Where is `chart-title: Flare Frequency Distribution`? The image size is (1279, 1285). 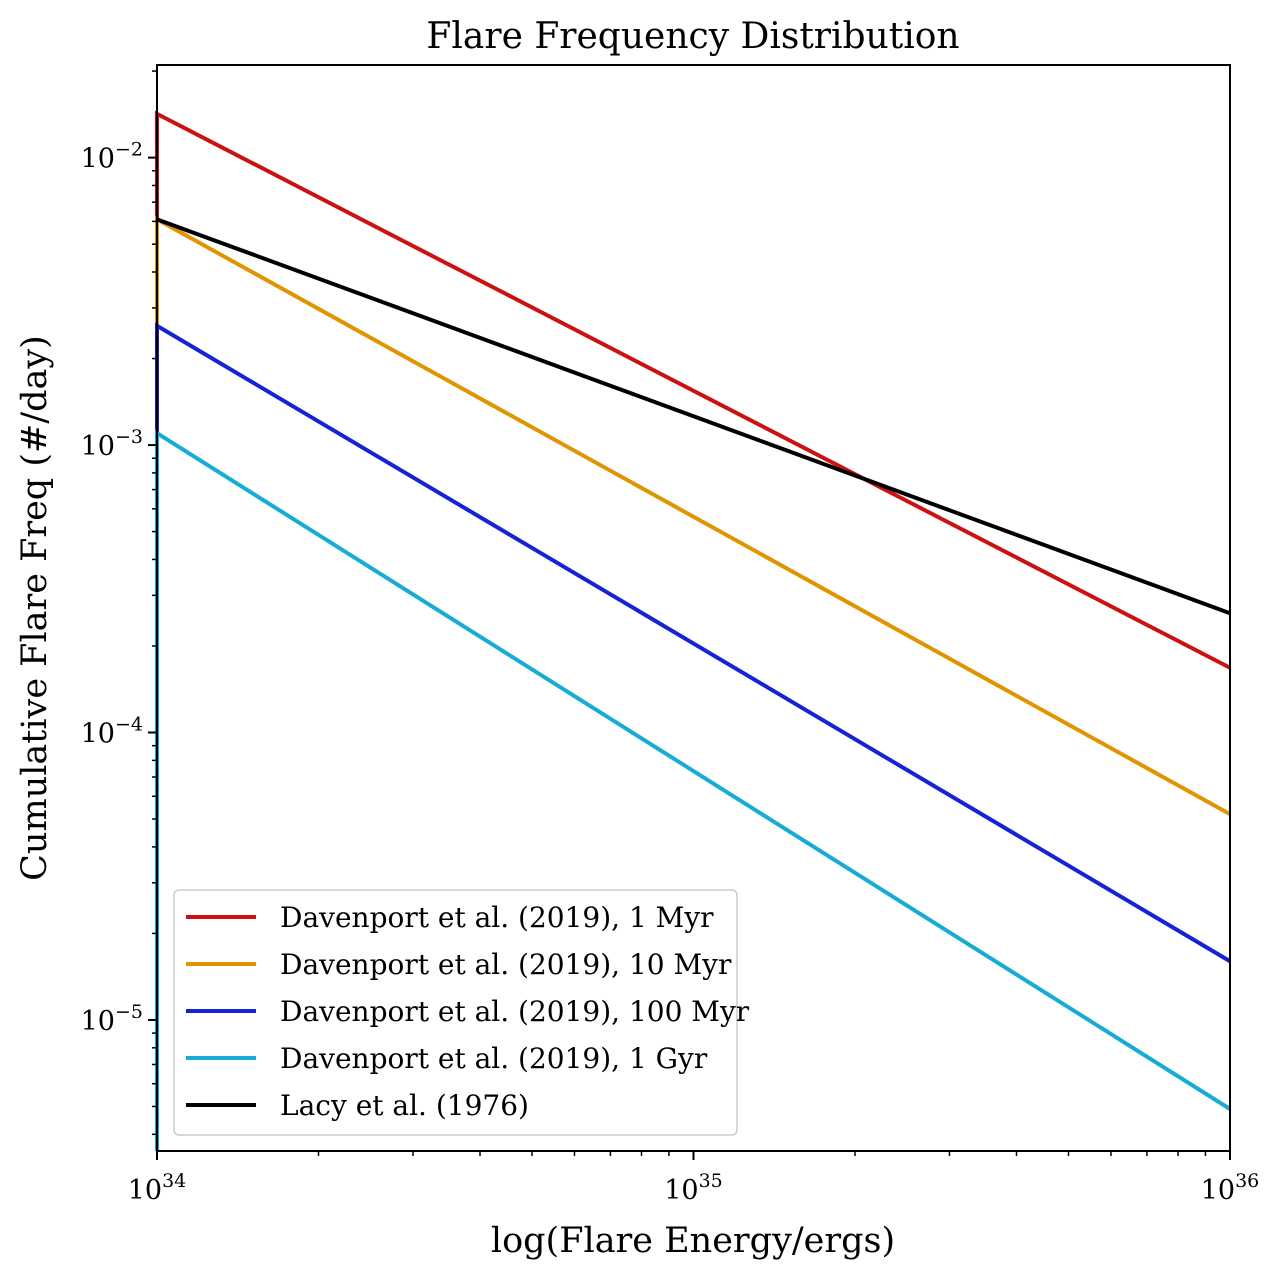 chart-title: Flare Frequency Distribution is located at coordinates (692, 36).